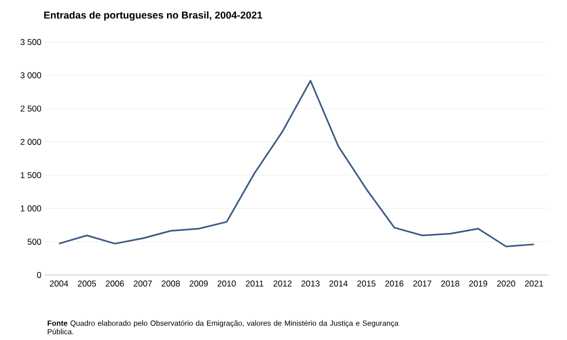 The height and width of the screenshot is (340, 567). What do you see at coordinates (422, 283) in the screenshot?
I see `x-tick-label: 2017` at bounding box center [422, 283].